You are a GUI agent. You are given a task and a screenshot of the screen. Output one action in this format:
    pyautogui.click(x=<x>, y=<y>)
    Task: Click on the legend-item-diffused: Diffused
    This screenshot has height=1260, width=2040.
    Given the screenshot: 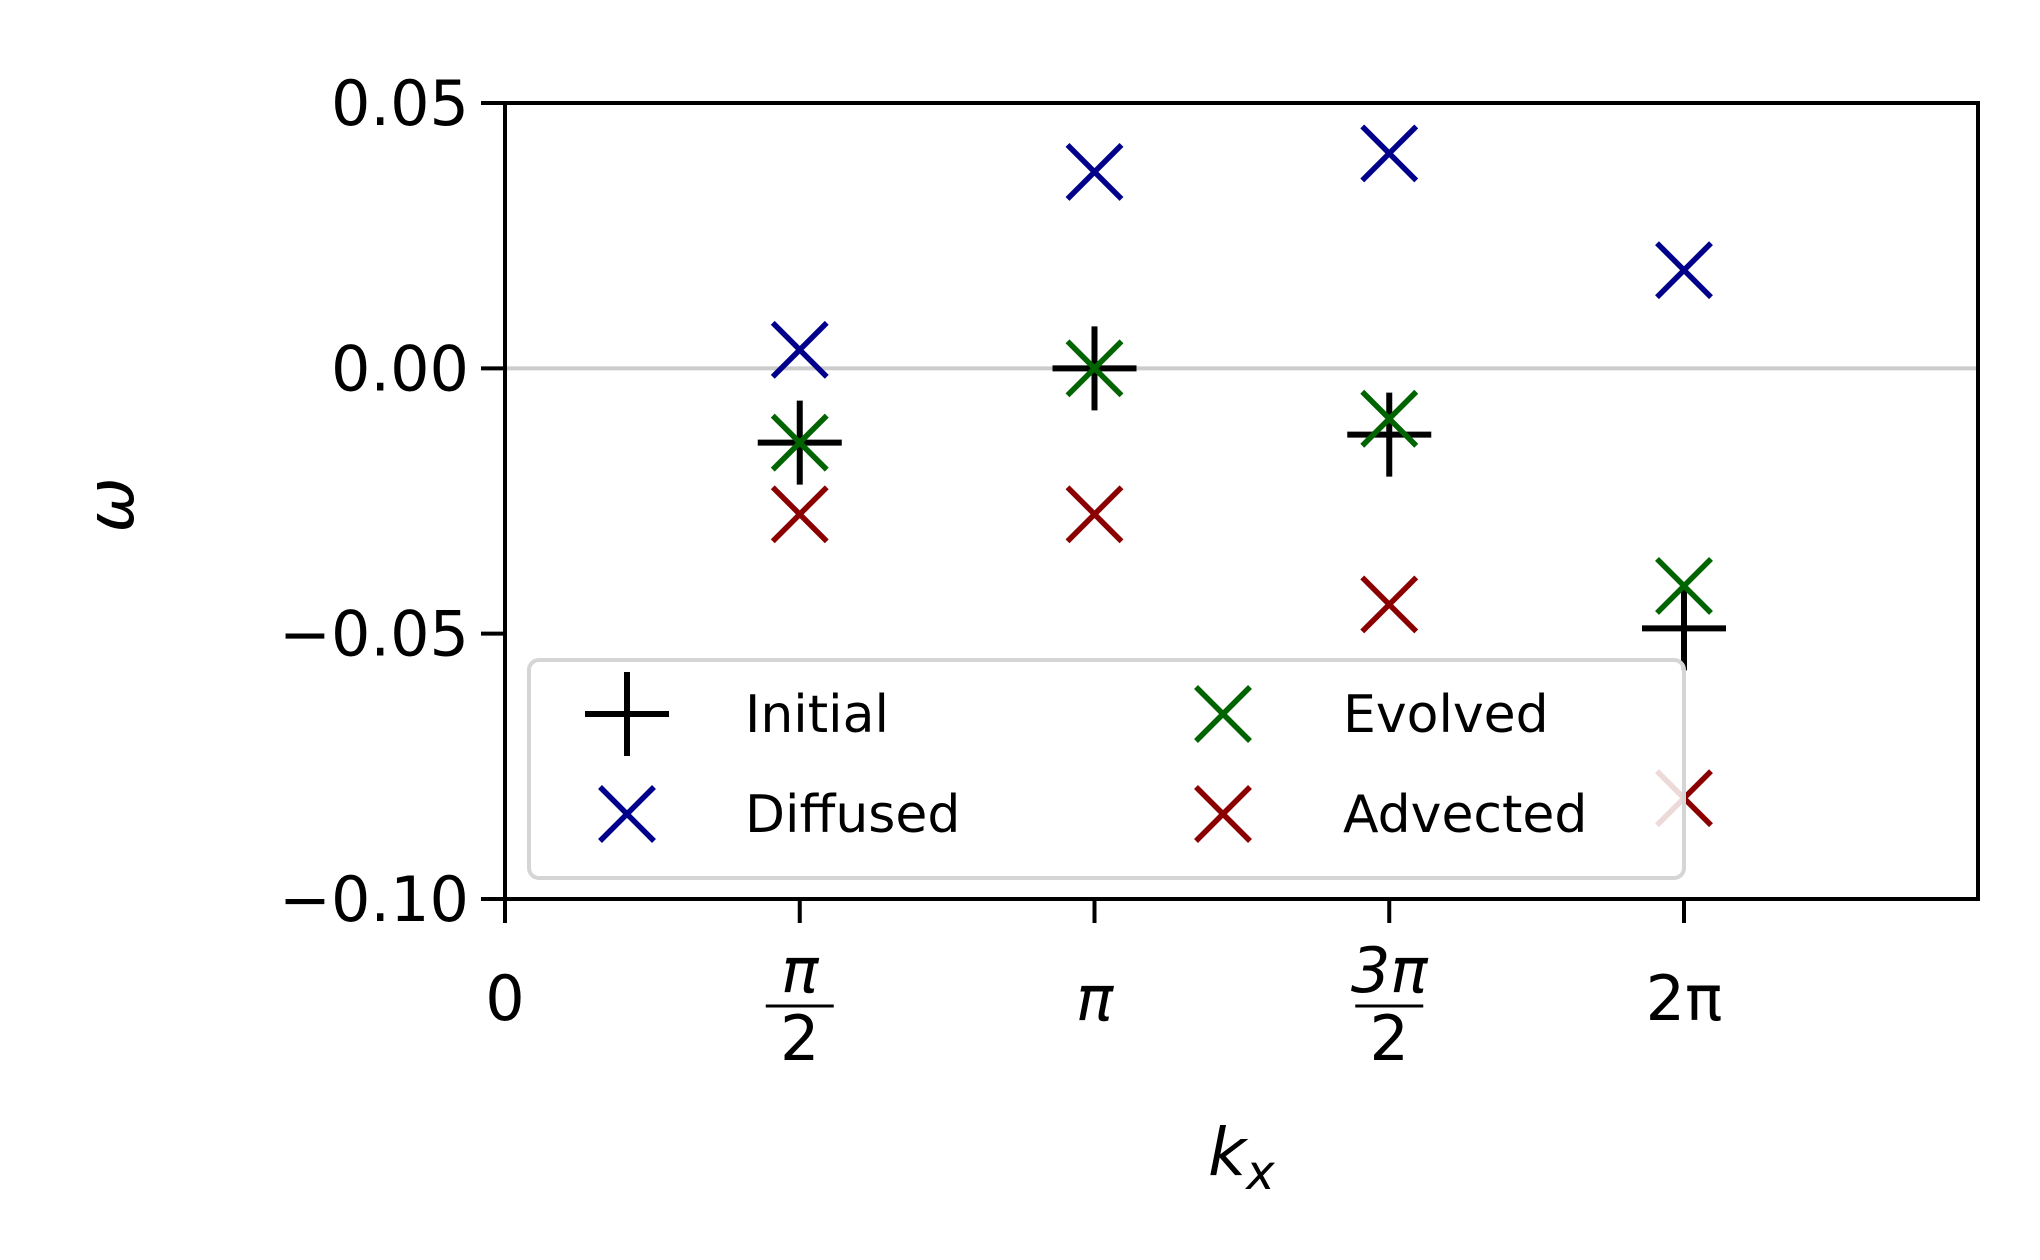 What is the action you would take?
    pyautogui.click(x=779, y=815)
    